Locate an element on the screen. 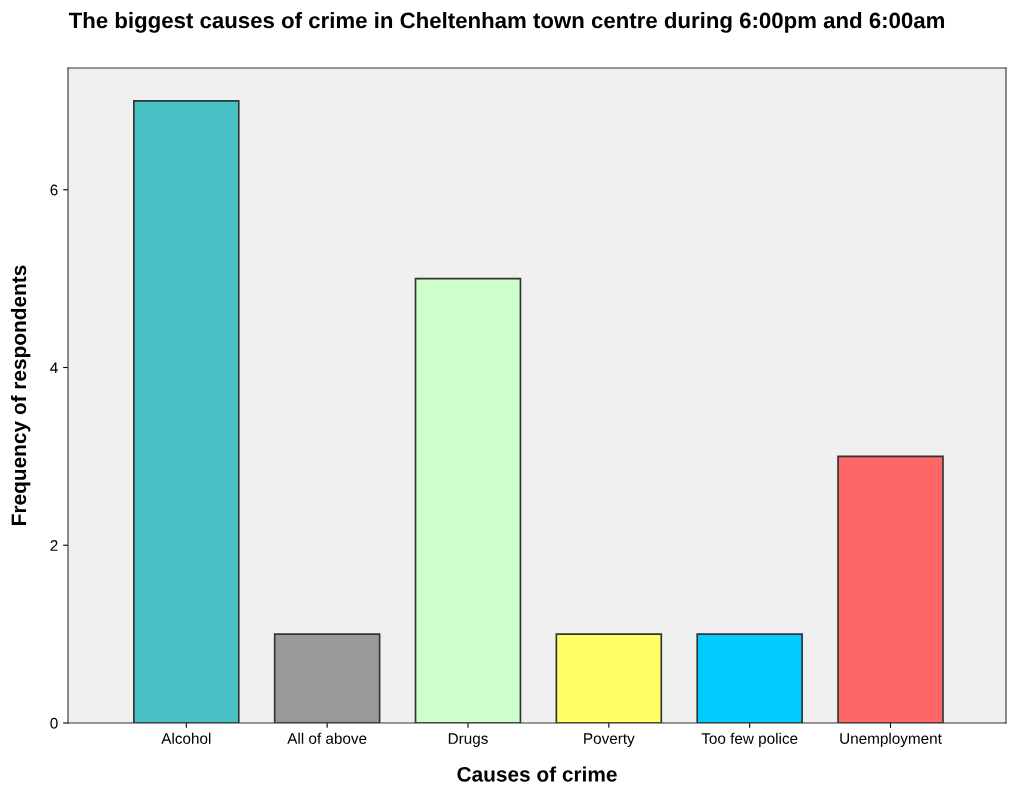 The height and width of the screenshot is (799, 1014). x-tick-label: Poverty is located at coordinates (609, 740).